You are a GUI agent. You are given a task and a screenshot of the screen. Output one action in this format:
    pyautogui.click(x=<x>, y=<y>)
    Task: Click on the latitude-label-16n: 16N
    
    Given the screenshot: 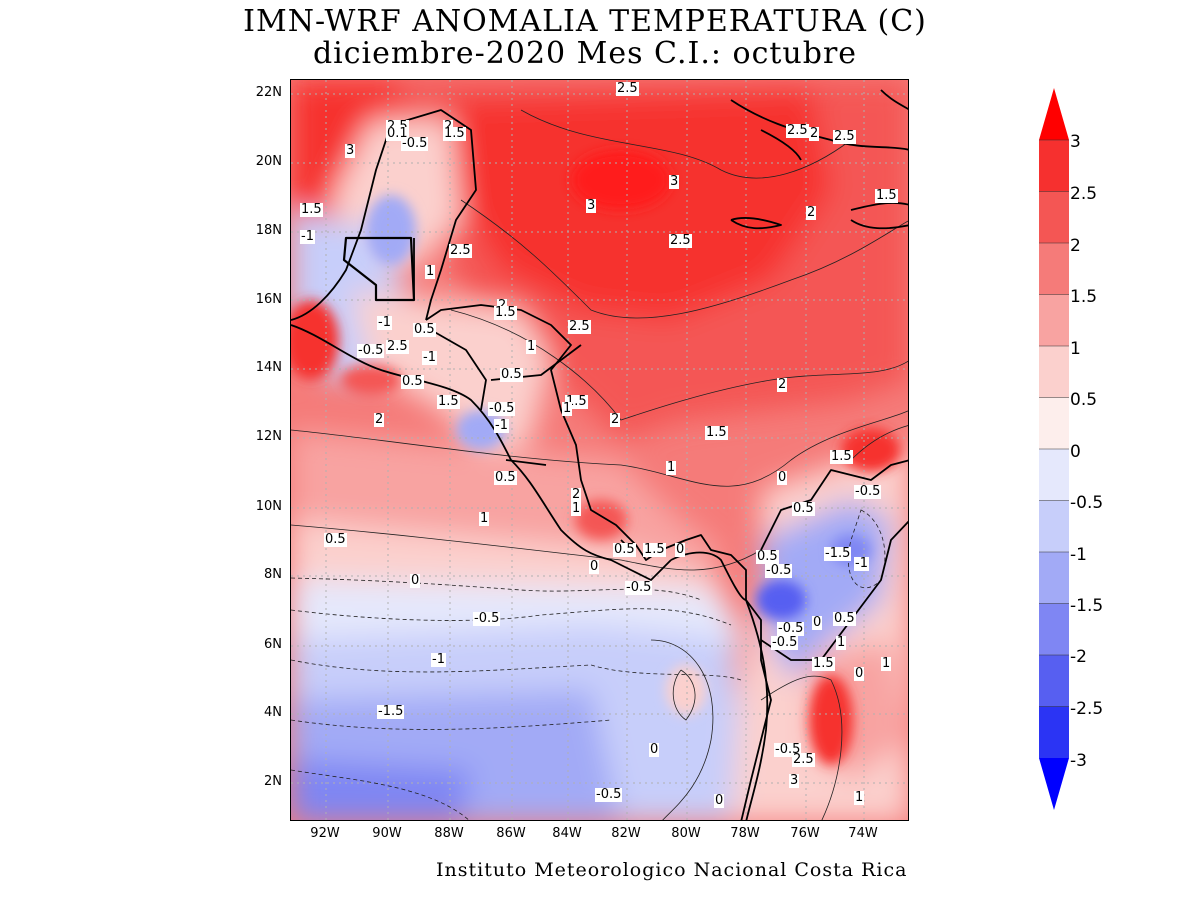 What is the action you would take?
    pyautogui.click(x=268, y=299)
    